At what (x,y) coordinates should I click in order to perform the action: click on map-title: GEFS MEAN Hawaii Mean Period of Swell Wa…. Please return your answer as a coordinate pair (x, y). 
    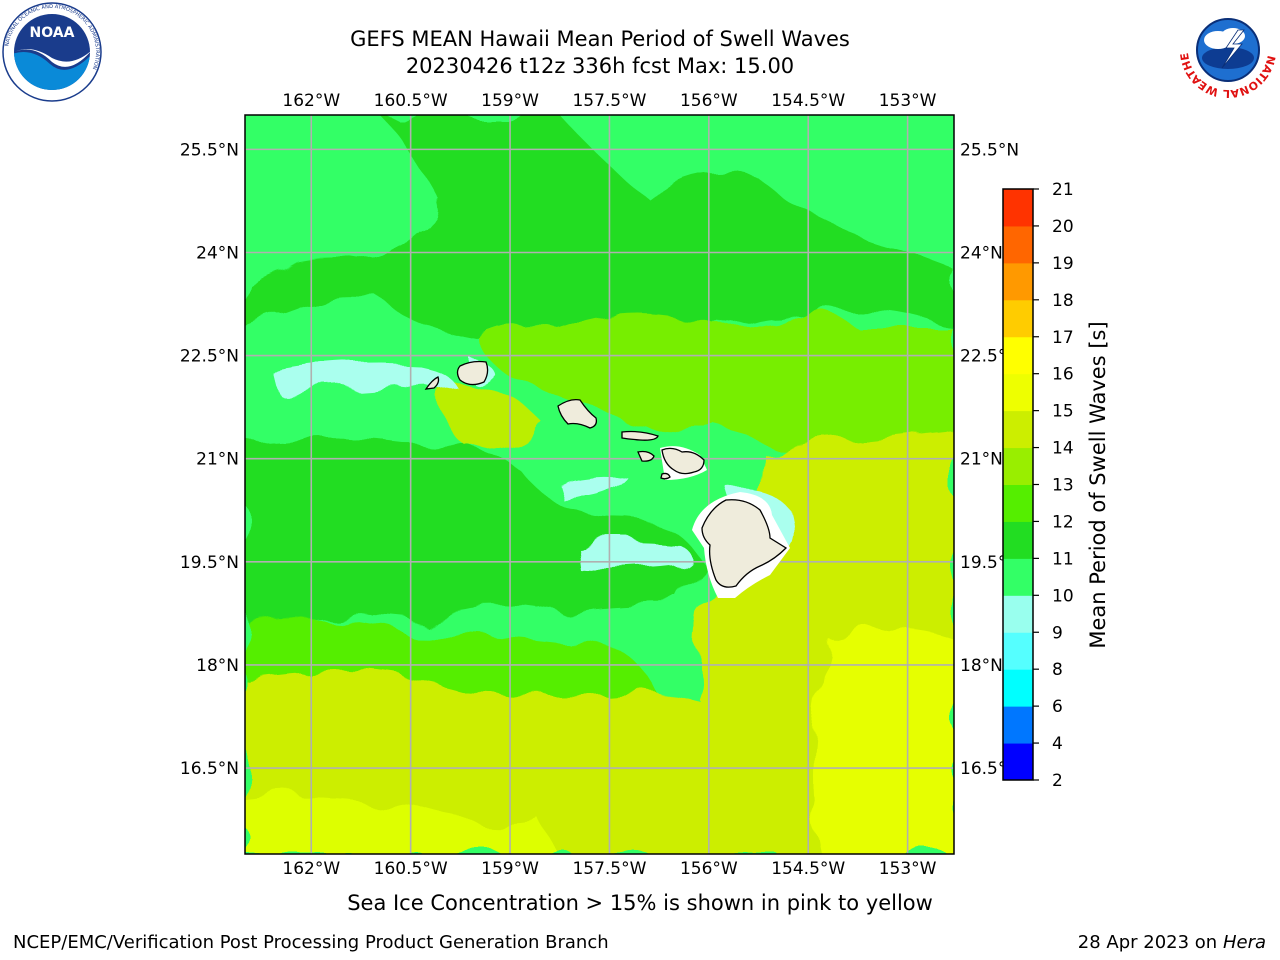
    Looking at the image, I should click on (600, 39).